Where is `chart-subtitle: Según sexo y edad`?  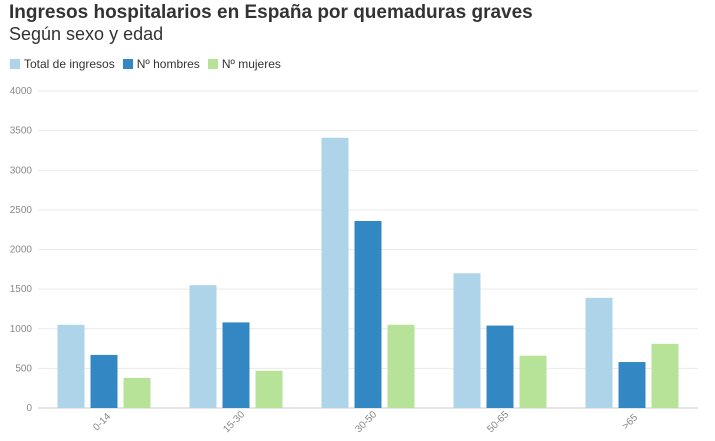 chart-subtitle: Según sexo y edad is located at coordinates (86, 34).